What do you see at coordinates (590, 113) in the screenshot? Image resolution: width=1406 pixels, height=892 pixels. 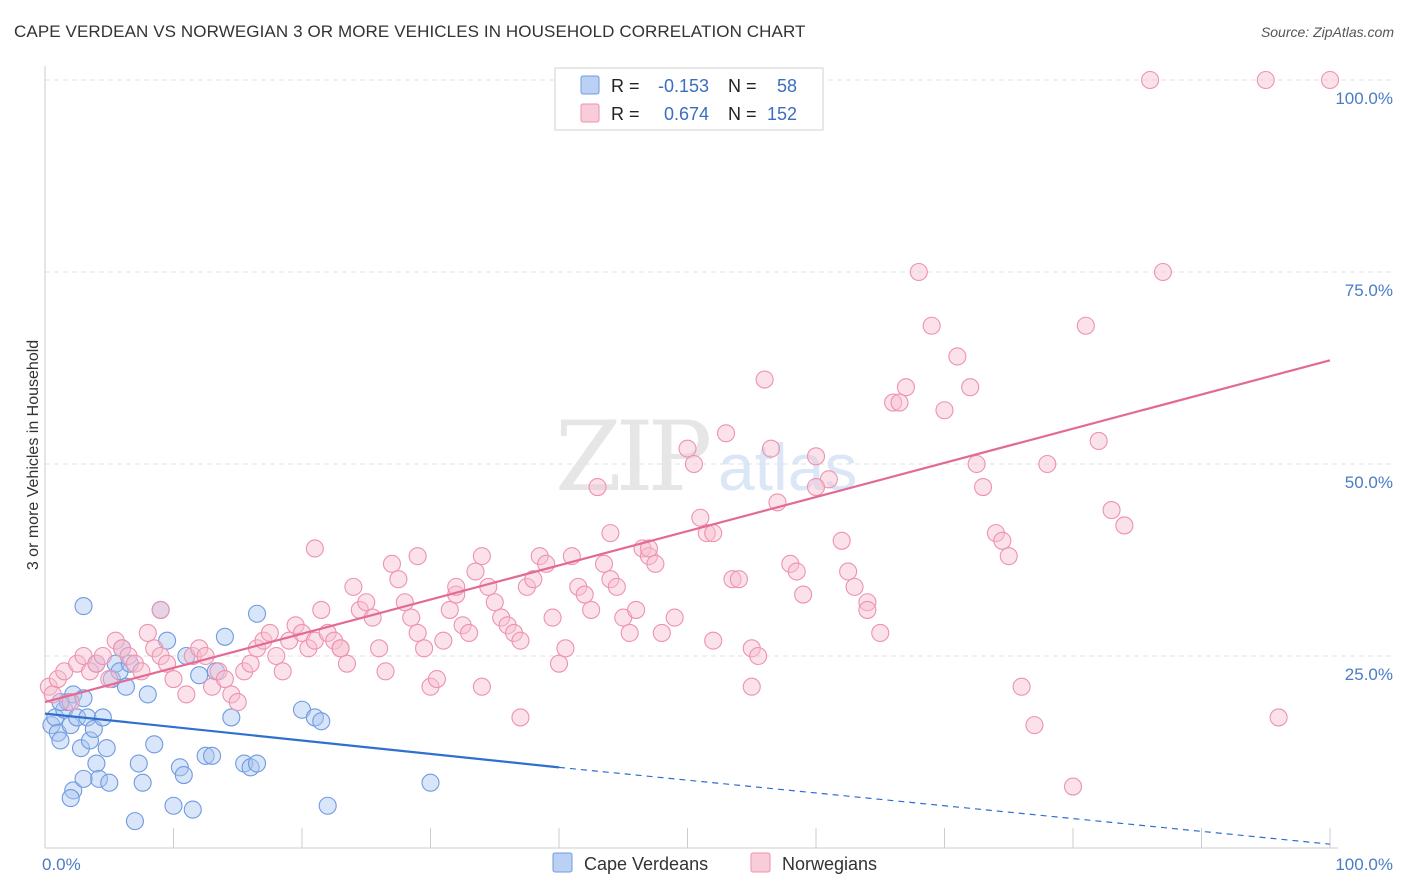 I see `stats-swatch-norwegians` at bounding box center [590, 113].